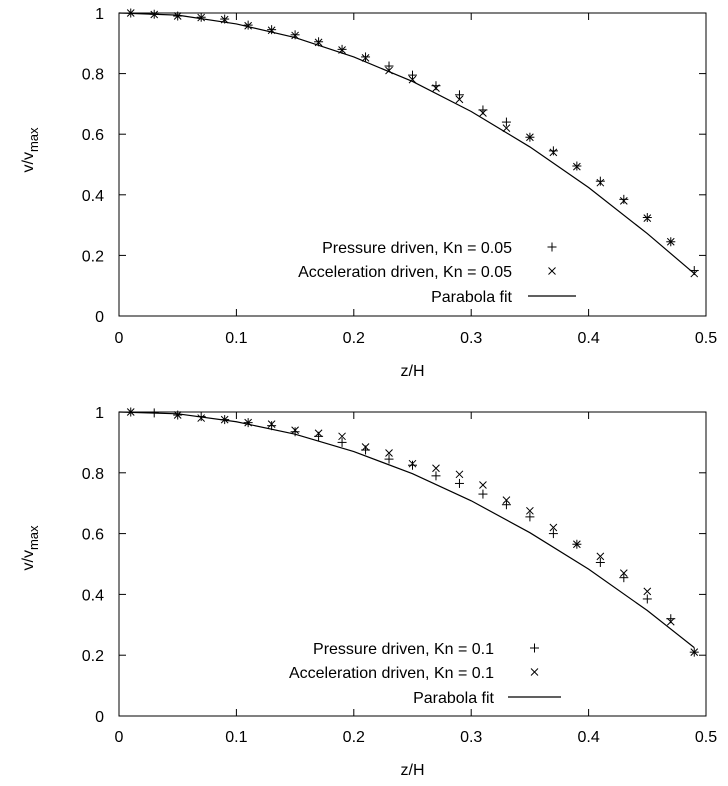 The width and height of the screenshot is (728, 786). Describe the element at coordinates (403, 649) in the screenshot. I see `legend-label: Pressure driven, Kn = 0.1` at that location.